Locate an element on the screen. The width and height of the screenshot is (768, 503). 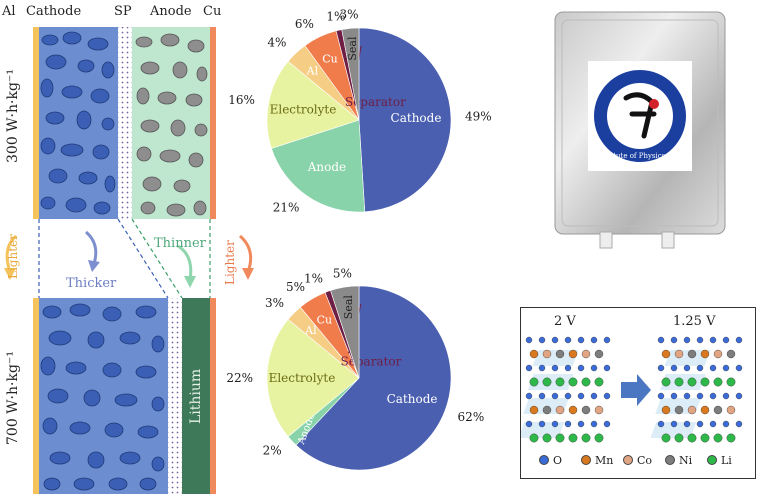
pie-pct-al: 4% is located at coordinates (276, 43).